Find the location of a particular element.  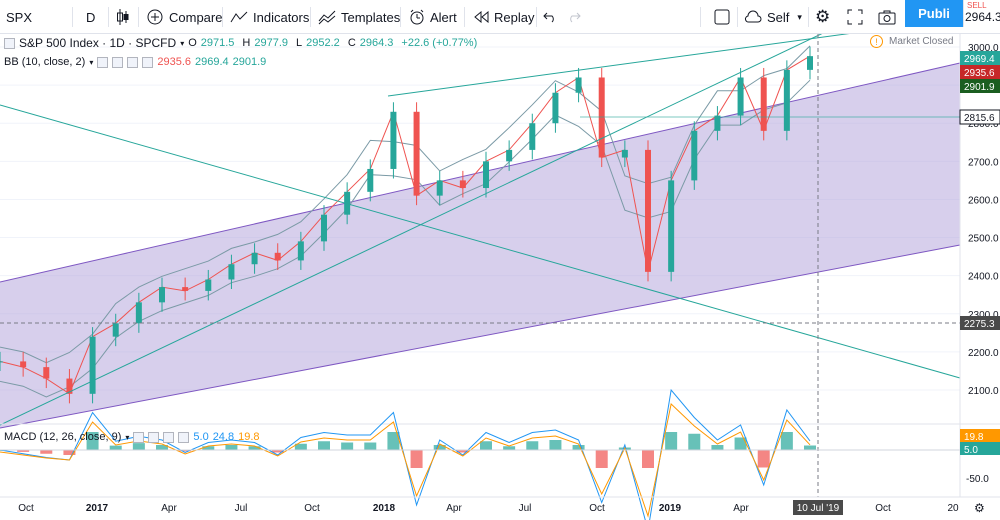

price-label-box is located at coordinates (980, 86).